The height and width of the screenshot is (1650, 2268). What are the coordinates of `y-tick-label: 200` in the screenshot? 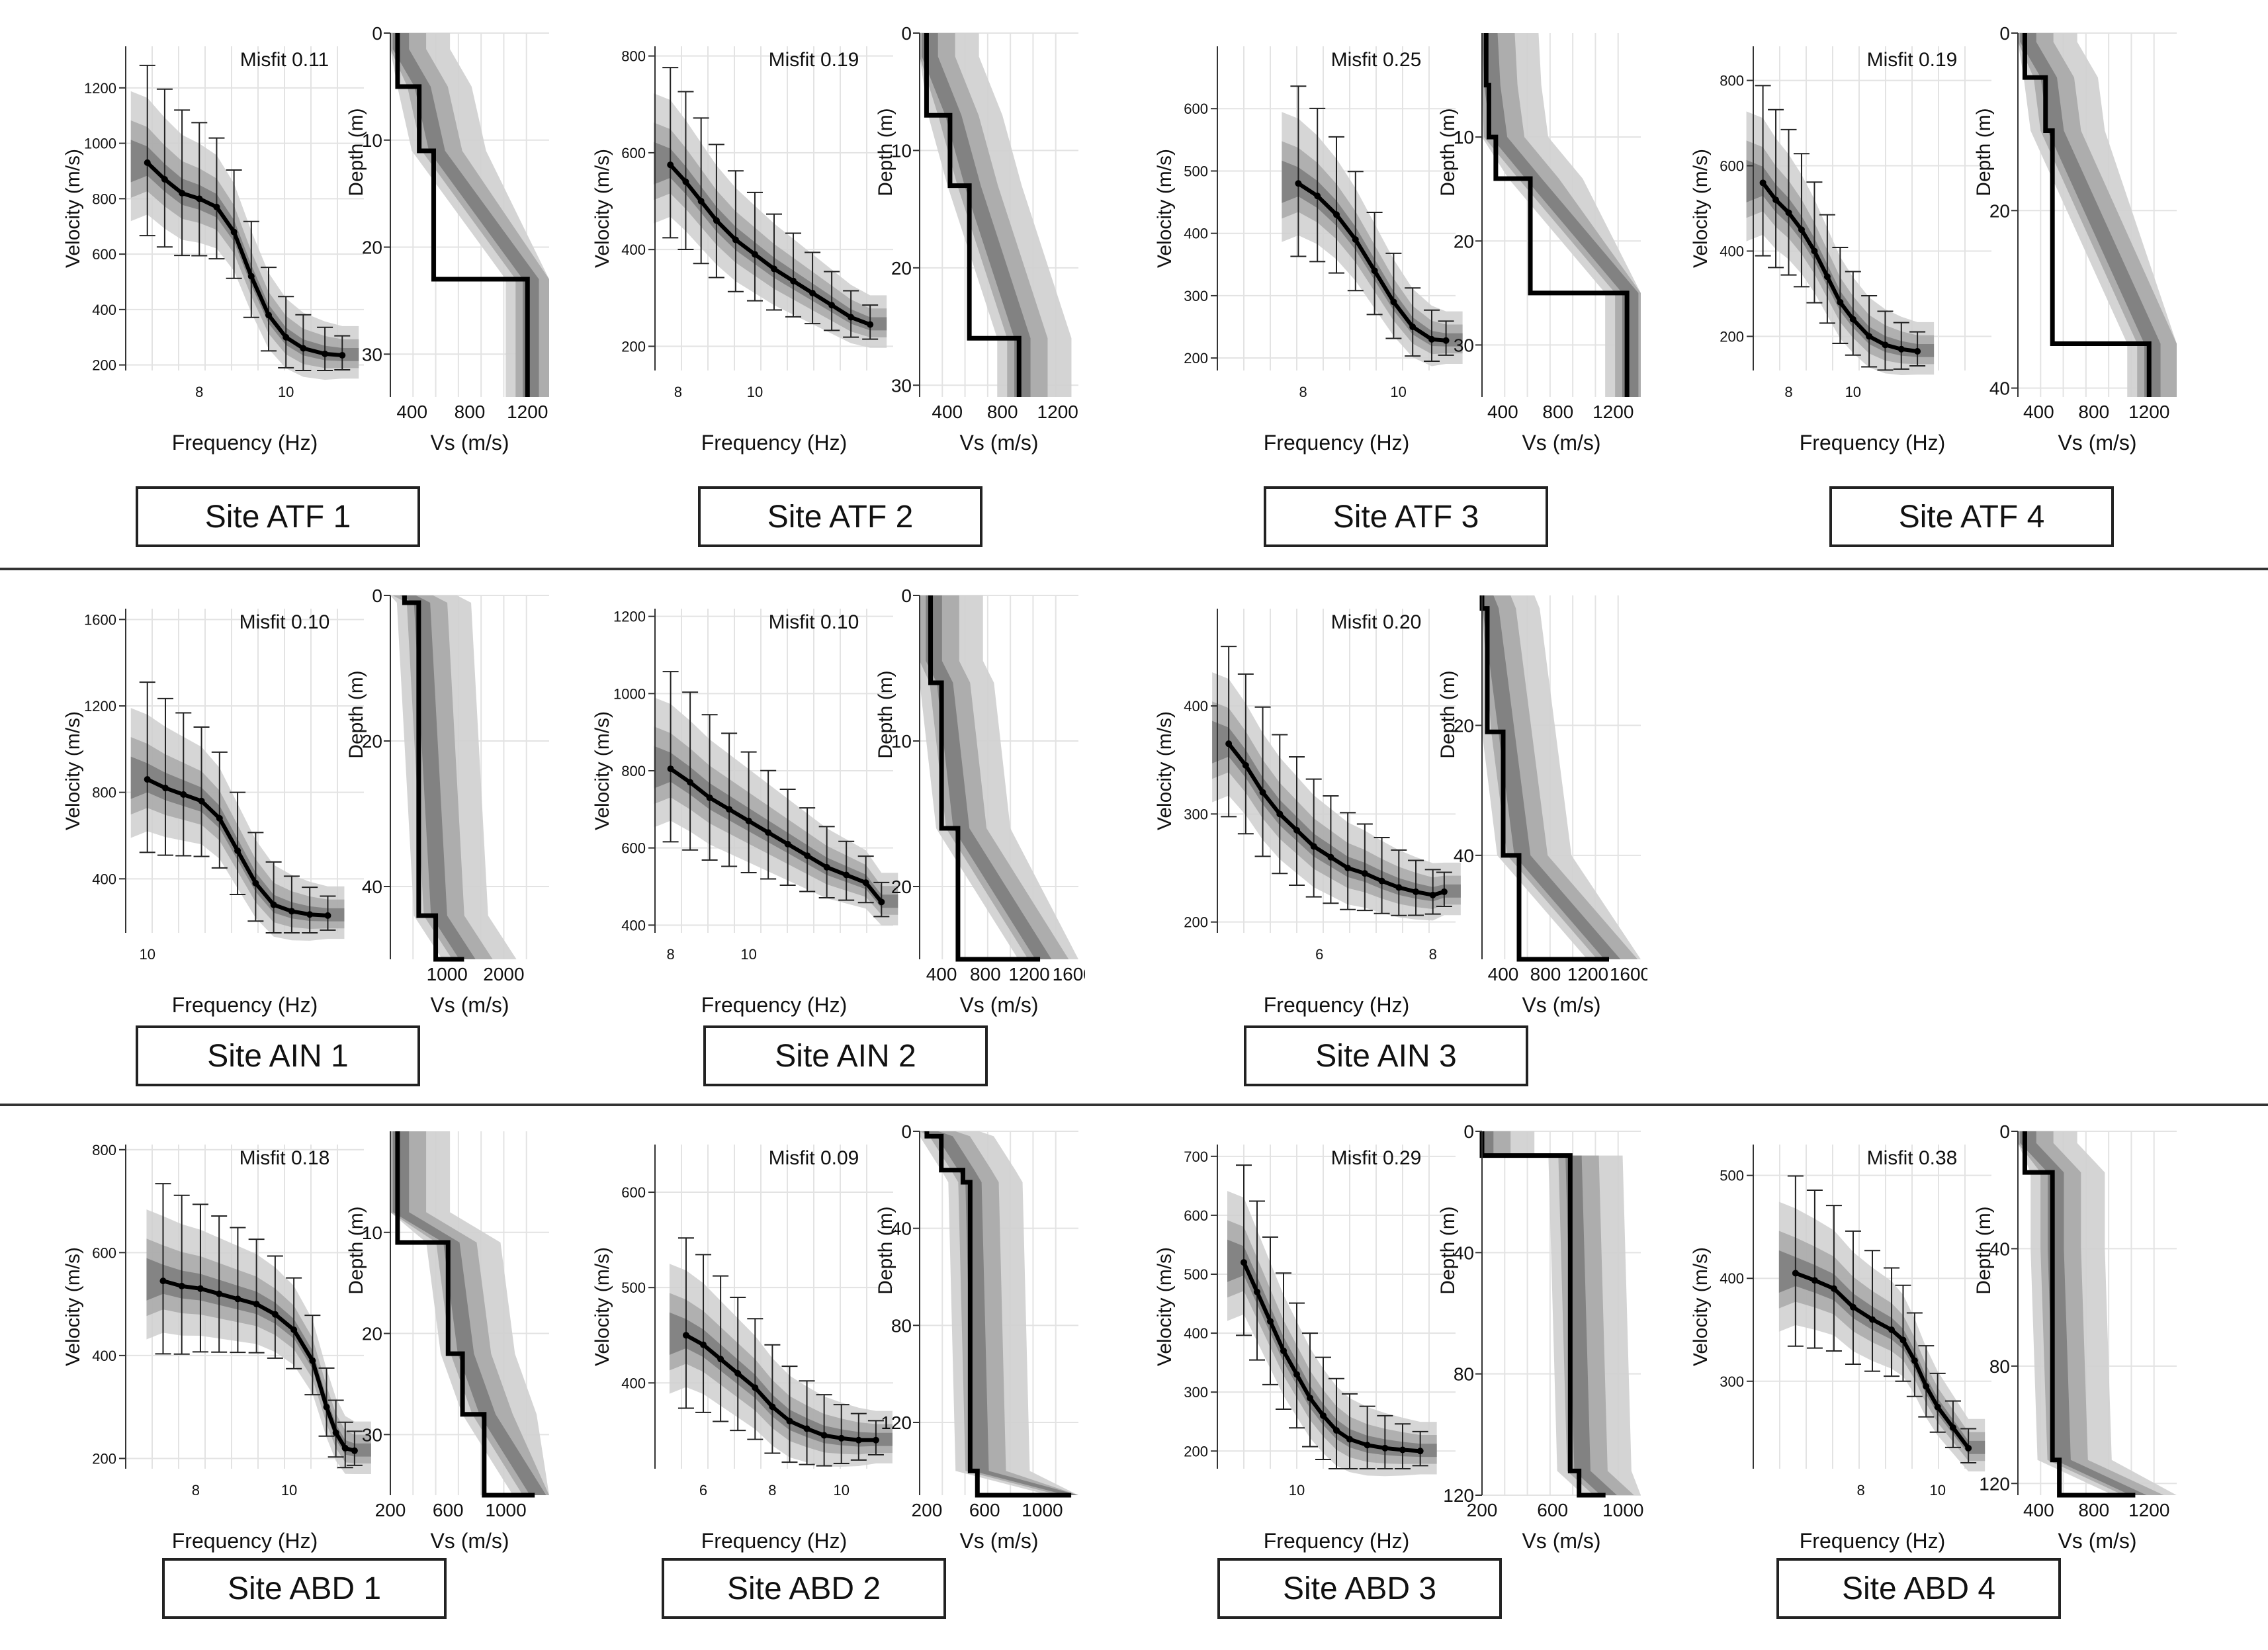 It's located at (104, 365).